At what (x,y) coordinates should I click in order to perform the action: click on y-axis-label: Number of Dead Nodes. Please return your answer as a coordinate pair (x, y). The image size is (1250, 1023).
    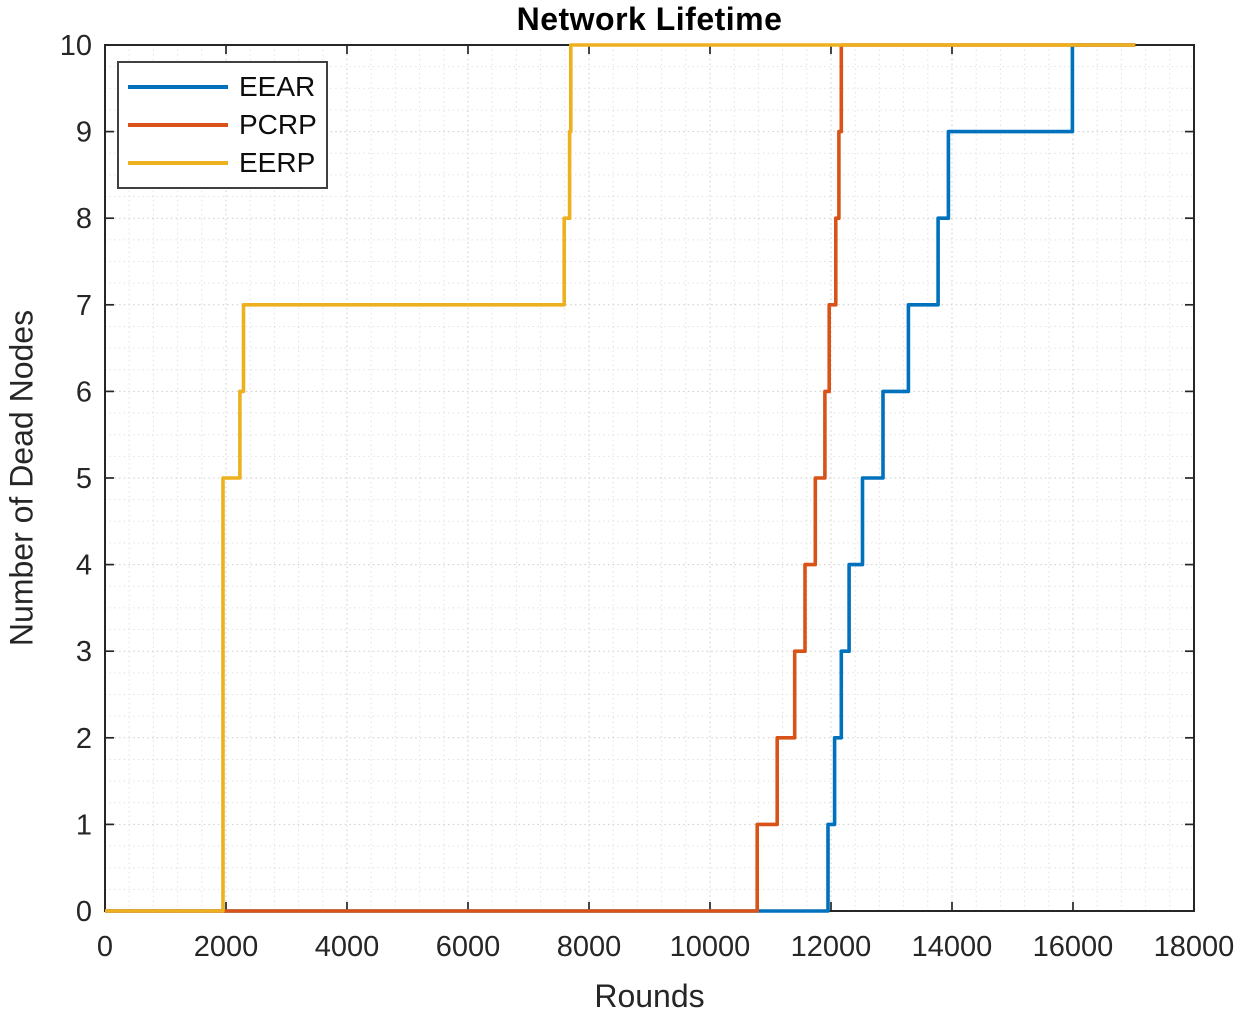
    Looking at the image, I should click on (21, 478).